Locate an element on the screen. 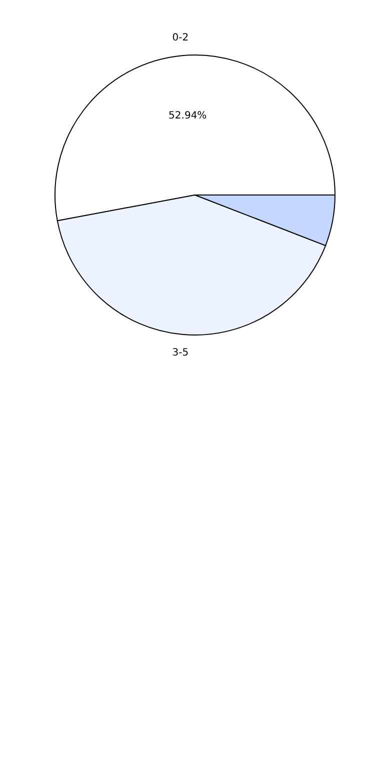 The image size is (390, 780). data-label: 52.94% is located at coordinates (187, 116).